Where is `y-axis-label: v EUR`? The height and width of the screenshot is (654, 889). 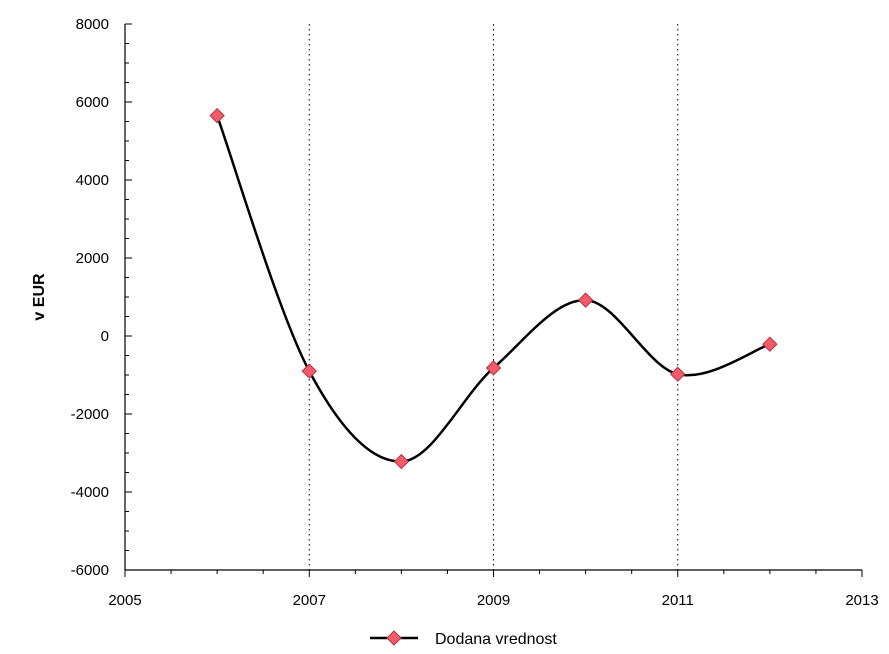 y-axis-label: v EUR is located at coordinates (39, 297).